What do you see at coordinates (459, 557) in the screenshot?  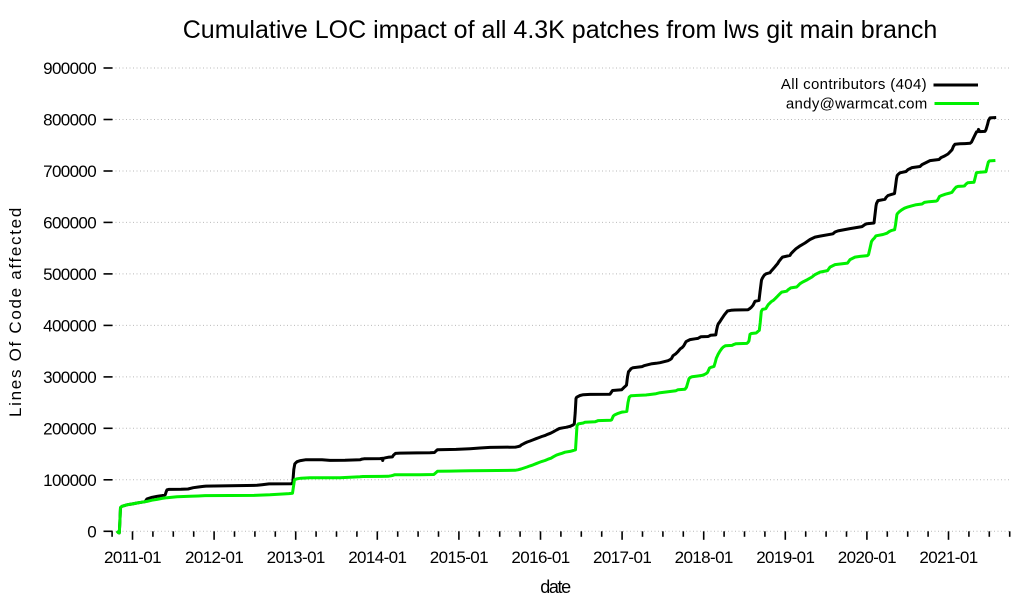 I see `svg-text: 2015-01` at bounding box center [459, 557].